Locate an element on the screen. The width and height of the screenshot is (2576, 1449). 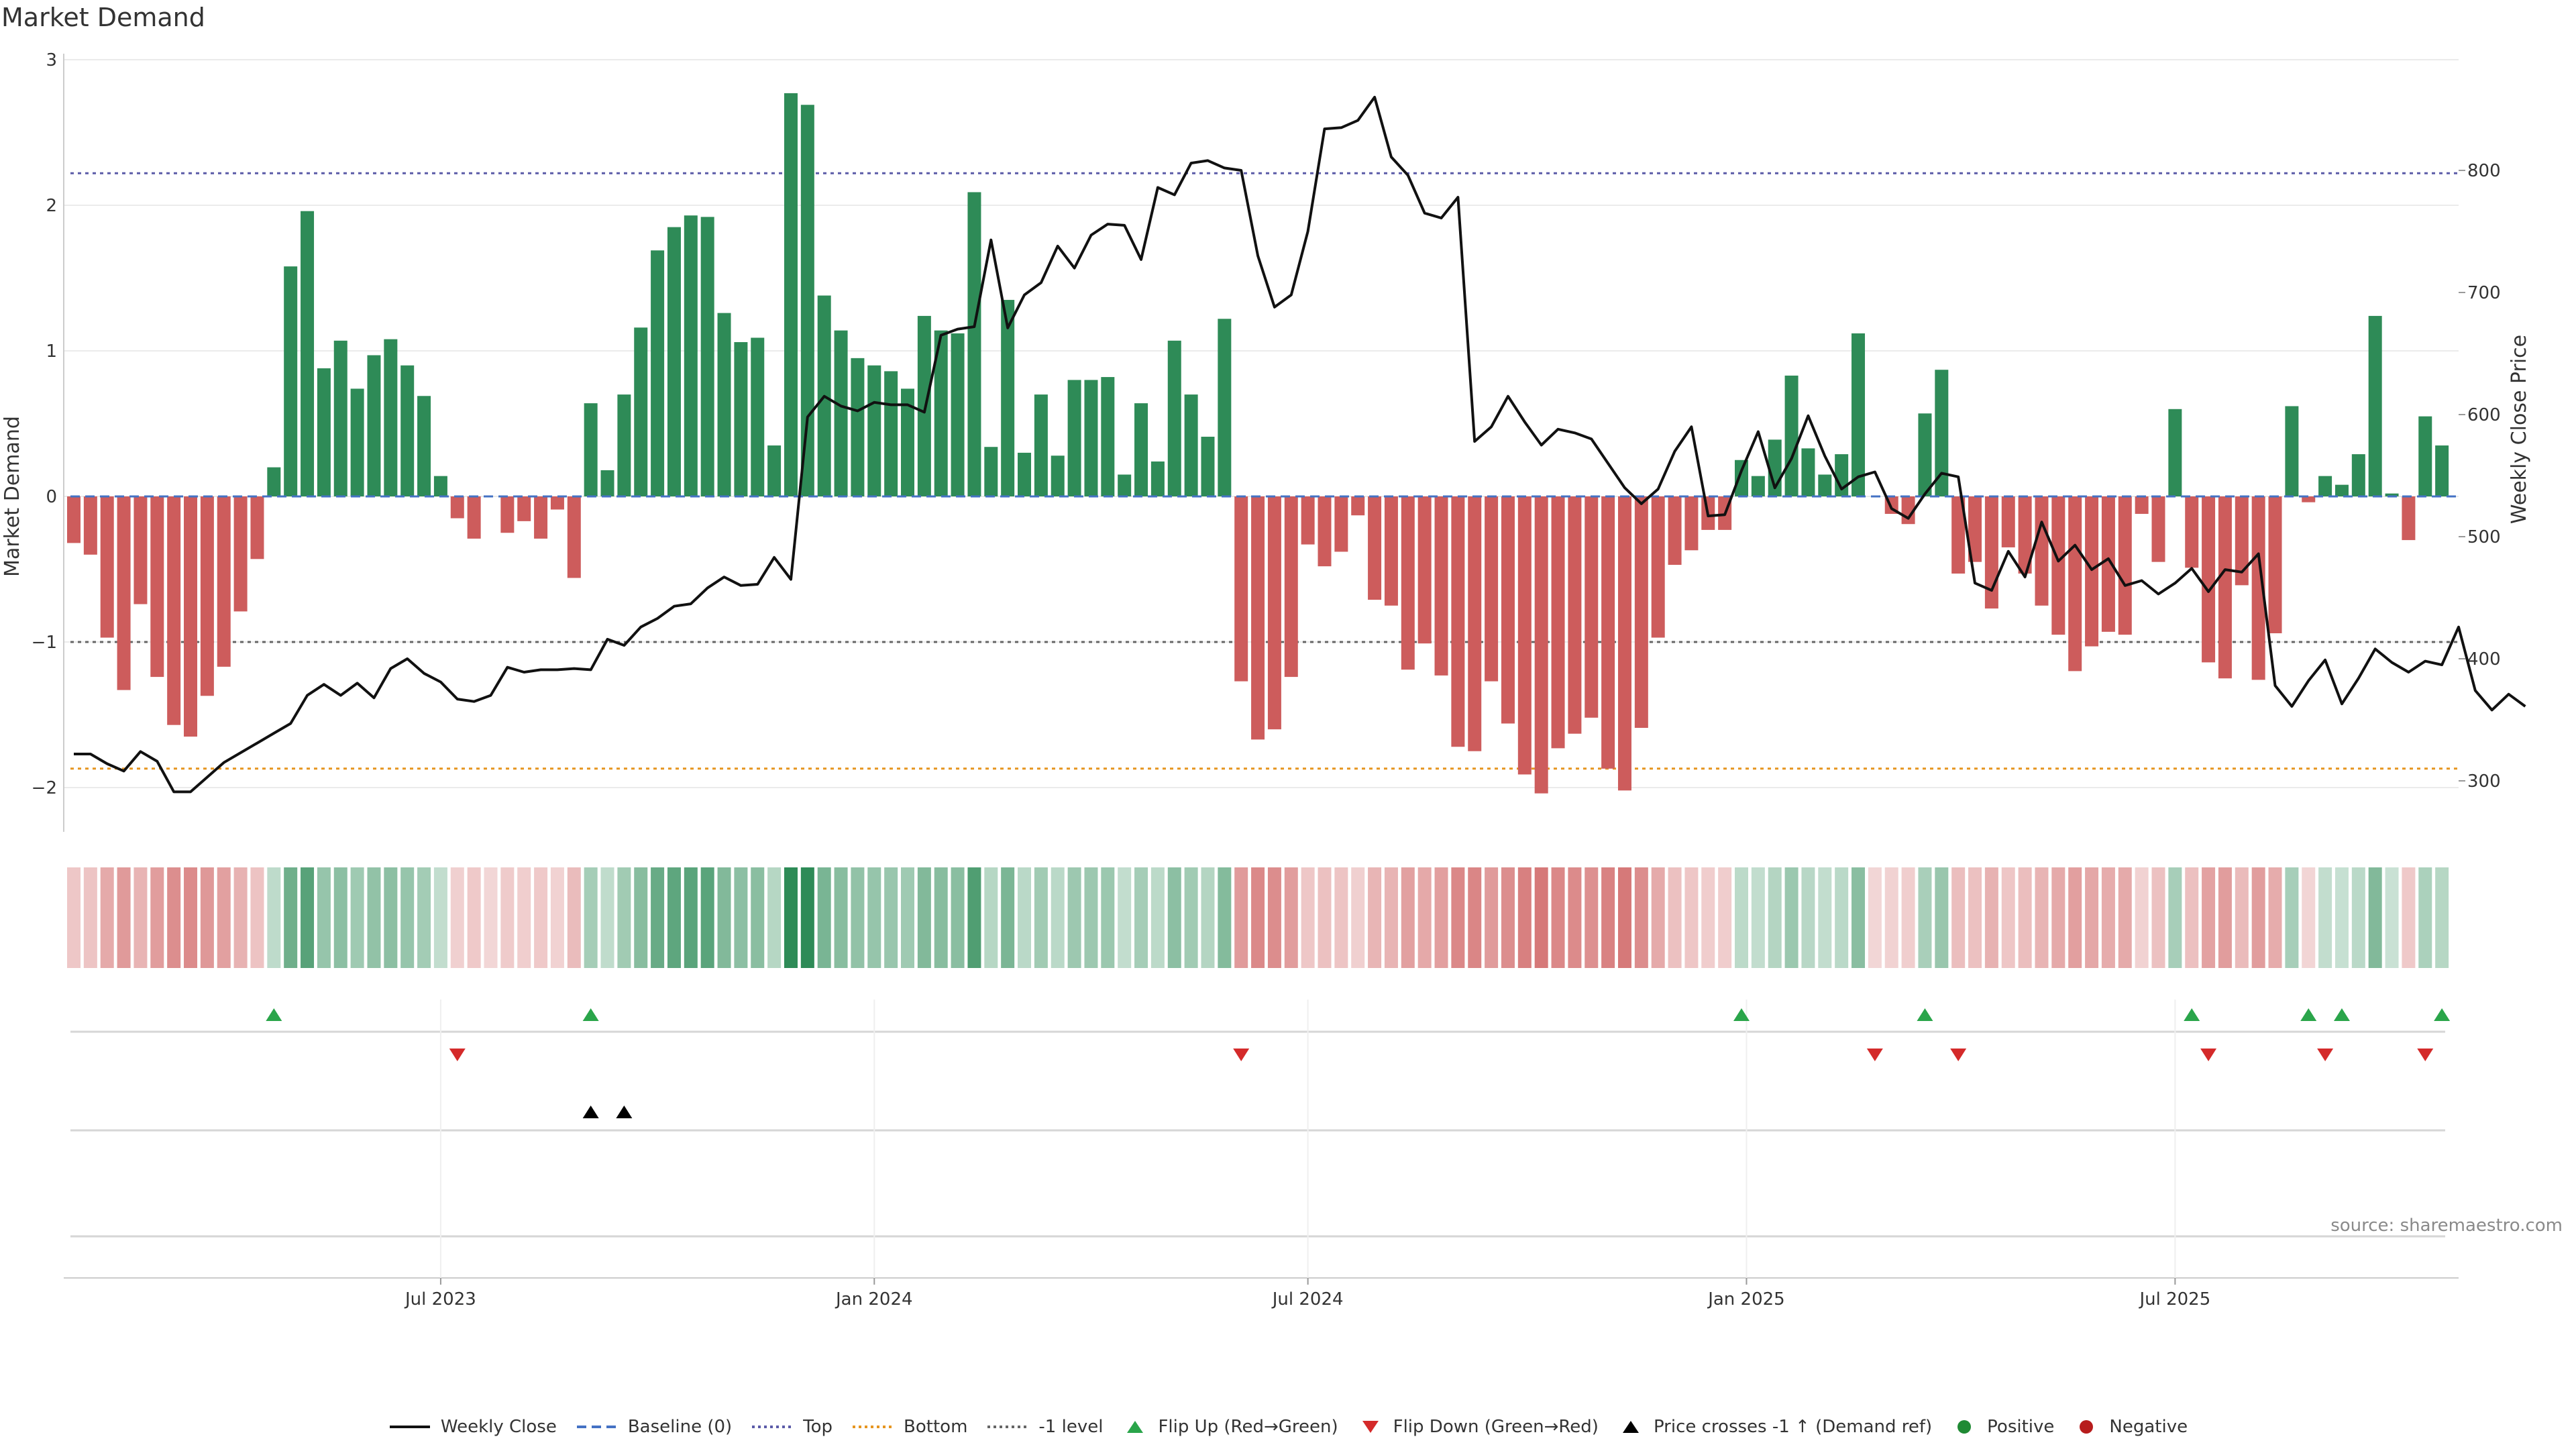
flip-down-marker is located at coordinates (457, 1055).